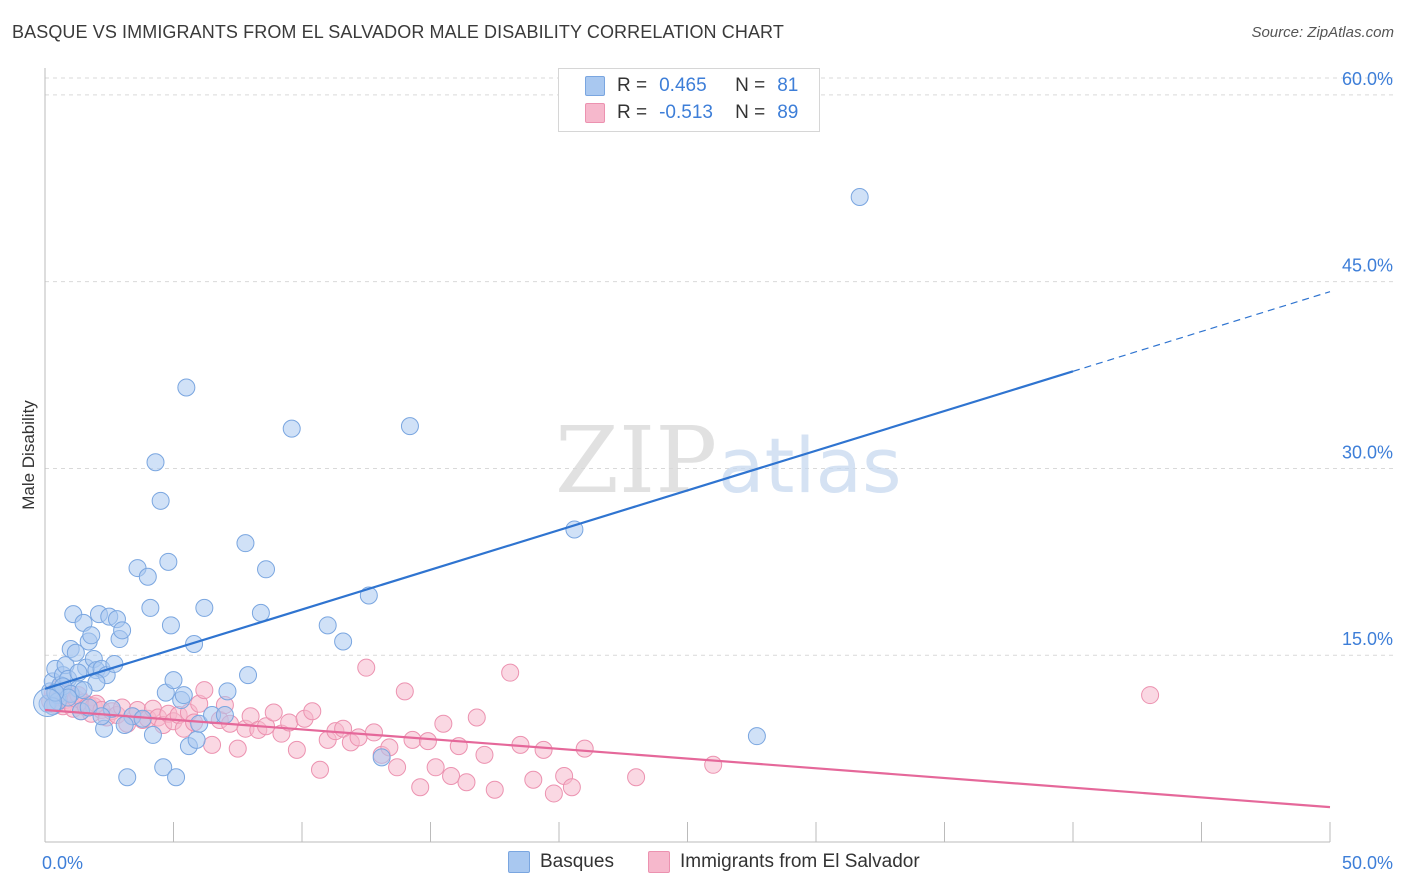  I want to click on legend-row-basques: R = 0.465 N = 81, so click(678, 86).